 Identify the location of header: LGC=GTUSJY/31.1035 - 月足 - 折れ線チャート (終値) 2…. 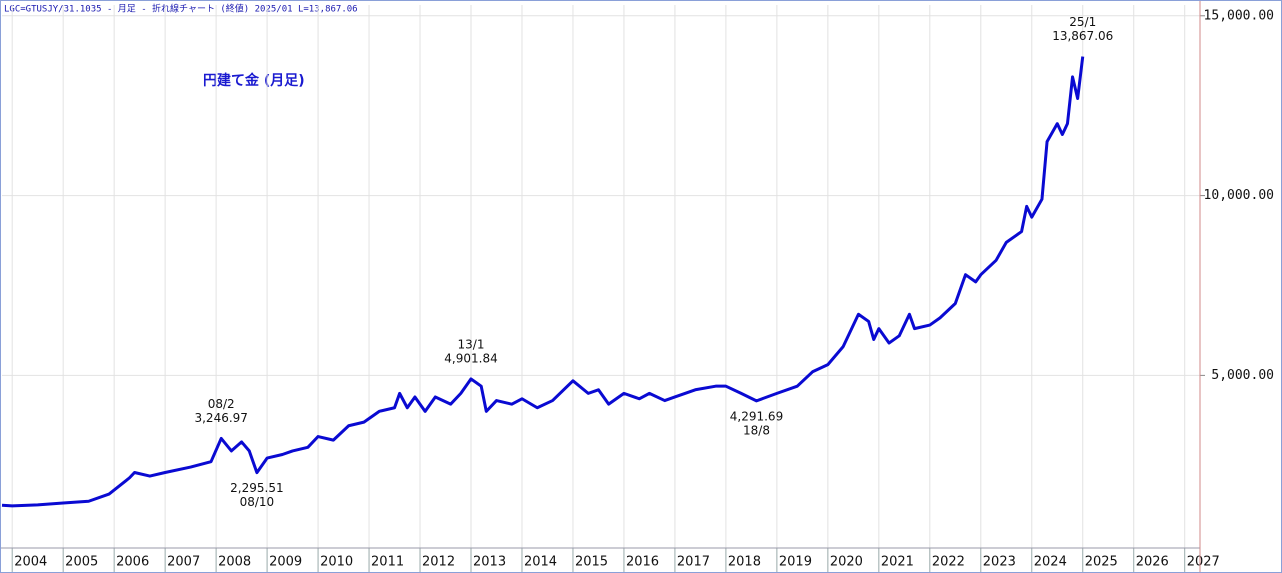
(181, 9).